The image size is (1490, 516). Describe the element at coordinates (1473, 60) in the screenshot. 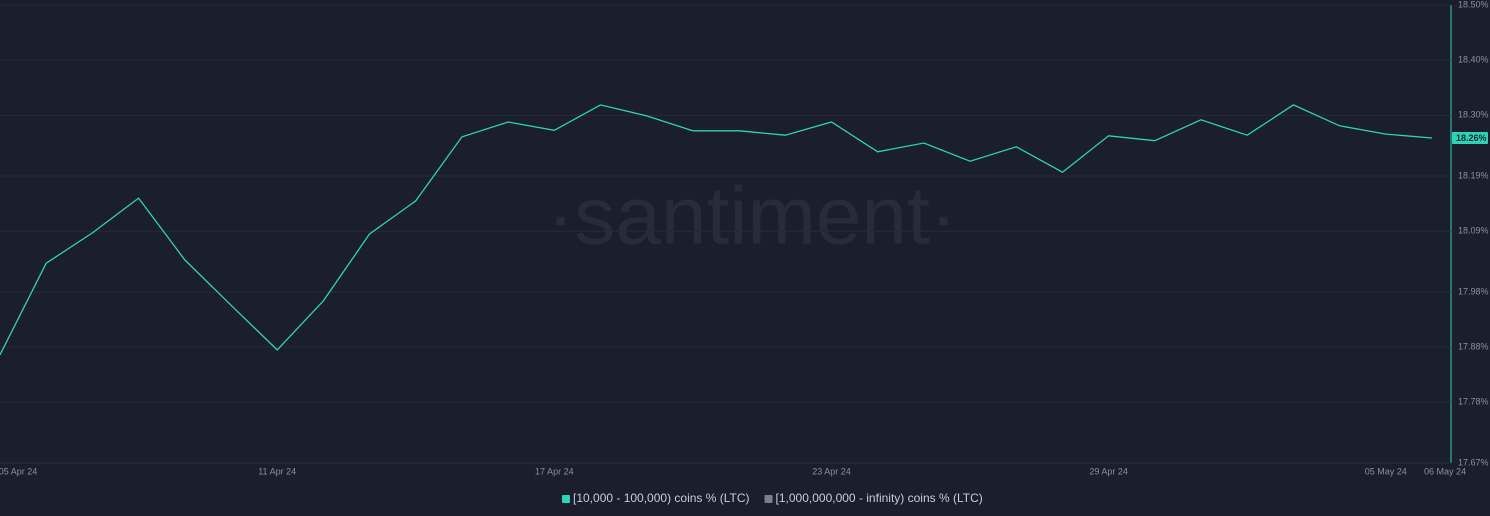

I see `y-tick-label: 18.40%` at that location.